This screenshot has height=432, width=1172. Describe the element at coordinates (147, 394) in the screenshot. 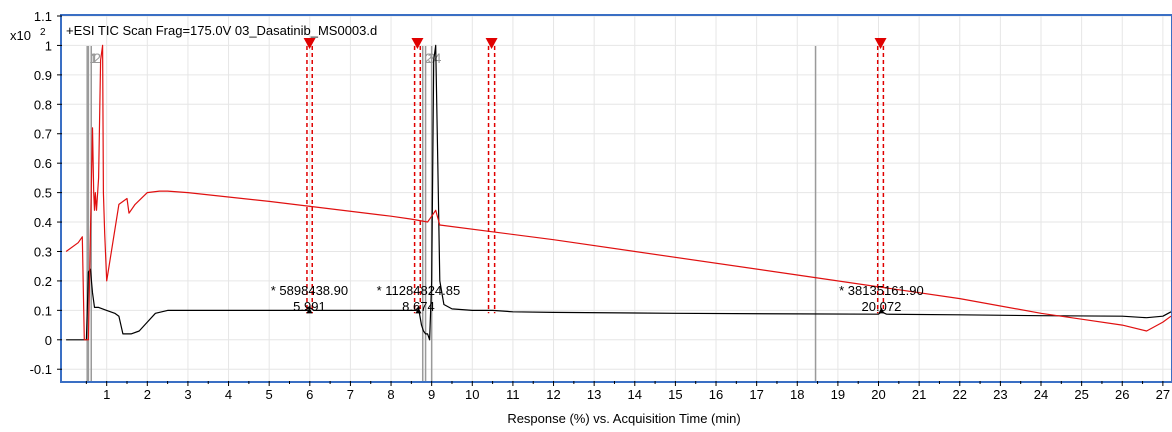

I see `x-tick-label: 2` at that location.